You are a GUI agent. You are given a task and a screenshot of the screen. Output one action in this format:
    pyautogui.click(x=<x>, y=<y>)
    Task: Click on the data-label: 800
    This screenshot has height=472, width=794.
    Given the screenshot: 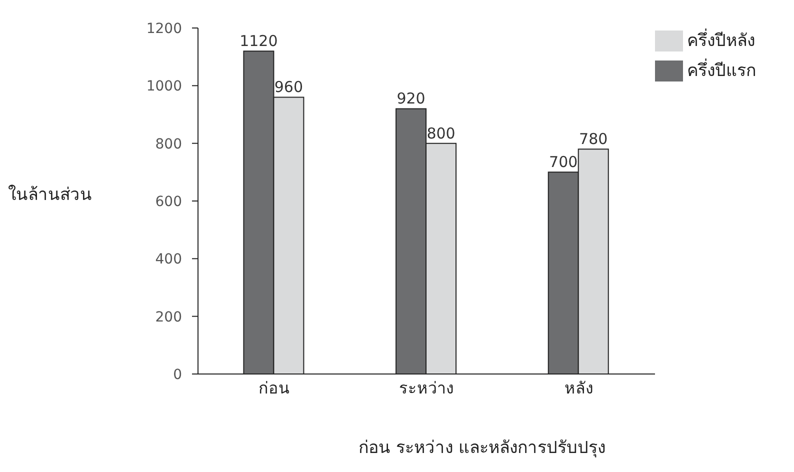 What is the action you would take?
    pyautogui.click(x=441, y=133)
    